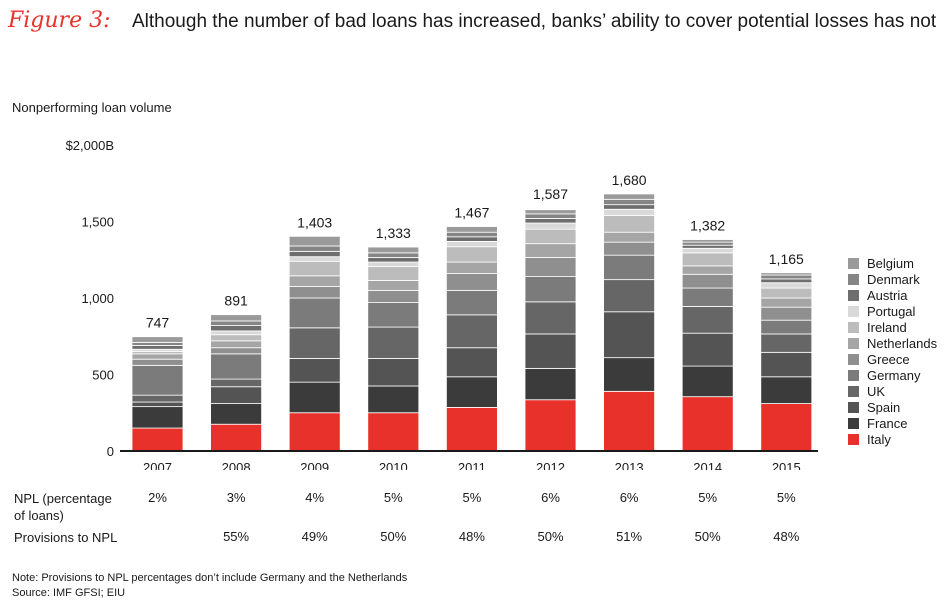  Describe the element at coordinates (63, 498) in the screenshot. I see `npl-row-label-line1: NPL (percentage` at that location.